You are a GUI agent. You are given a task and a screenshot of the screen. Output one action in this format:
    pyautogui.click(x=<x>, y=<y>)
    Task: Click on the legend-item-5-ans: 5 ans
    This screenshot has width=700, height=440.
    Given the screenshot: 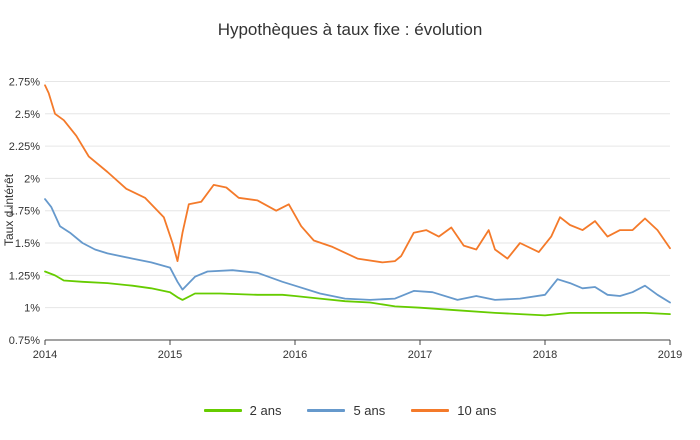 What is the action you would take?
    pyautogui.click(x=346, y=410)
    